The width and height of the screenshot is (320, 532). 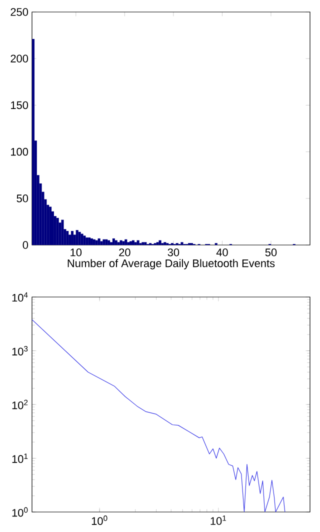 What do you see at coordinates (124, 252) in the screenshot?
I see `x-tick-label: 20` at bounding box center [124, 252].